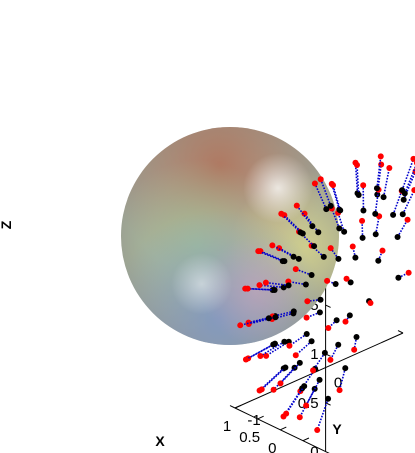  What do you see at coordinates (314, 448) in the screenshot?
I see `z-tick-label: 0` at bounding box center [314, 448].